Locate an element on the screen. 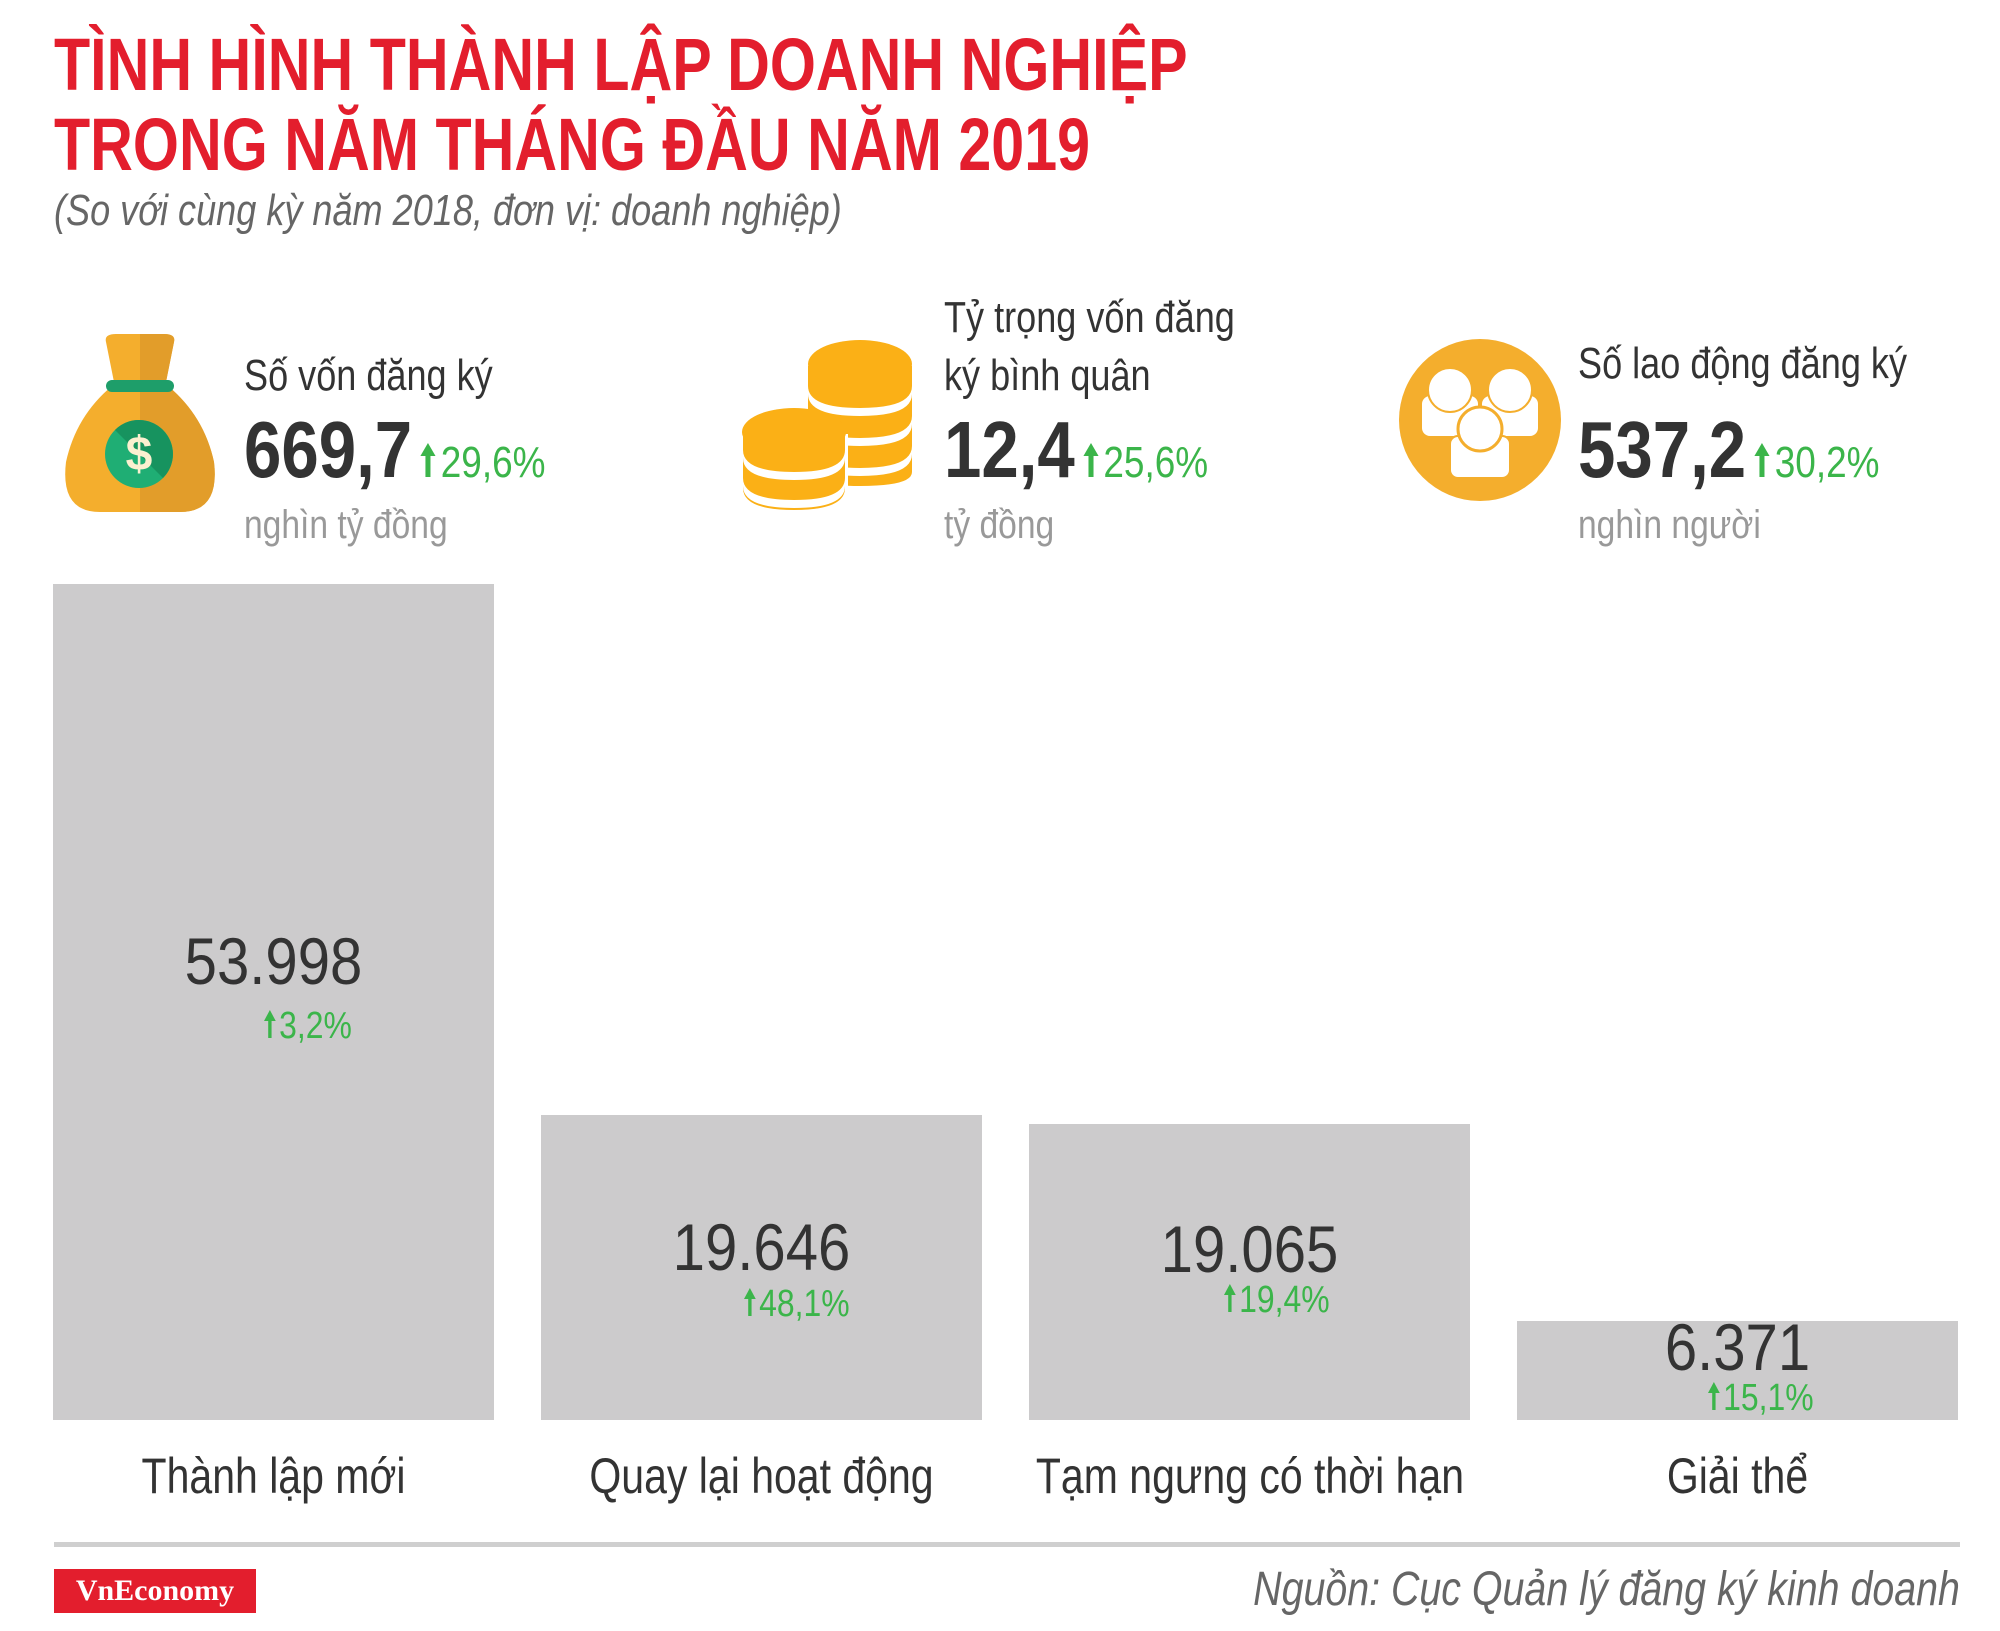  bar-change: 15,1% is located at coordinates (1761, 1398).